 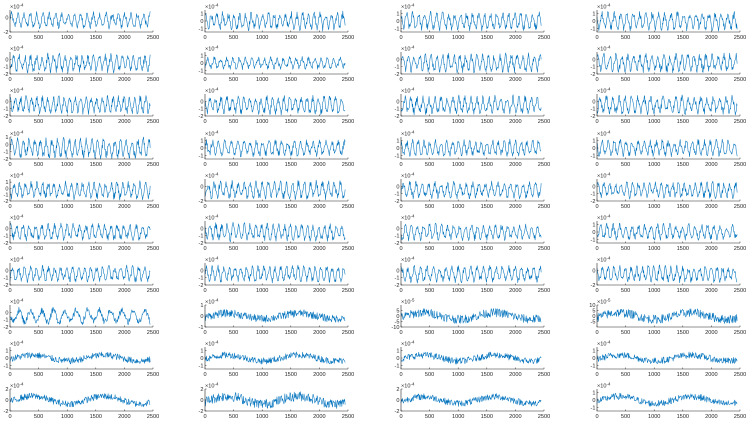 I want to click on subplot-r9-c3: 0 500 1000 1500 2000 2500-101×10-4, so click(x=473, y=359).